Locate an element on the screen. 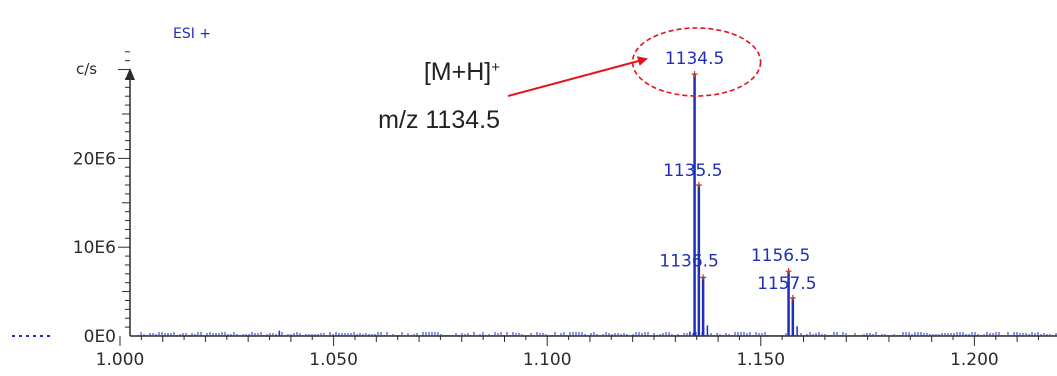 The height and width of the screenshot is (376, 1057). annotation-ion-label: [M+H]+ is located at coordinates (440, 72).